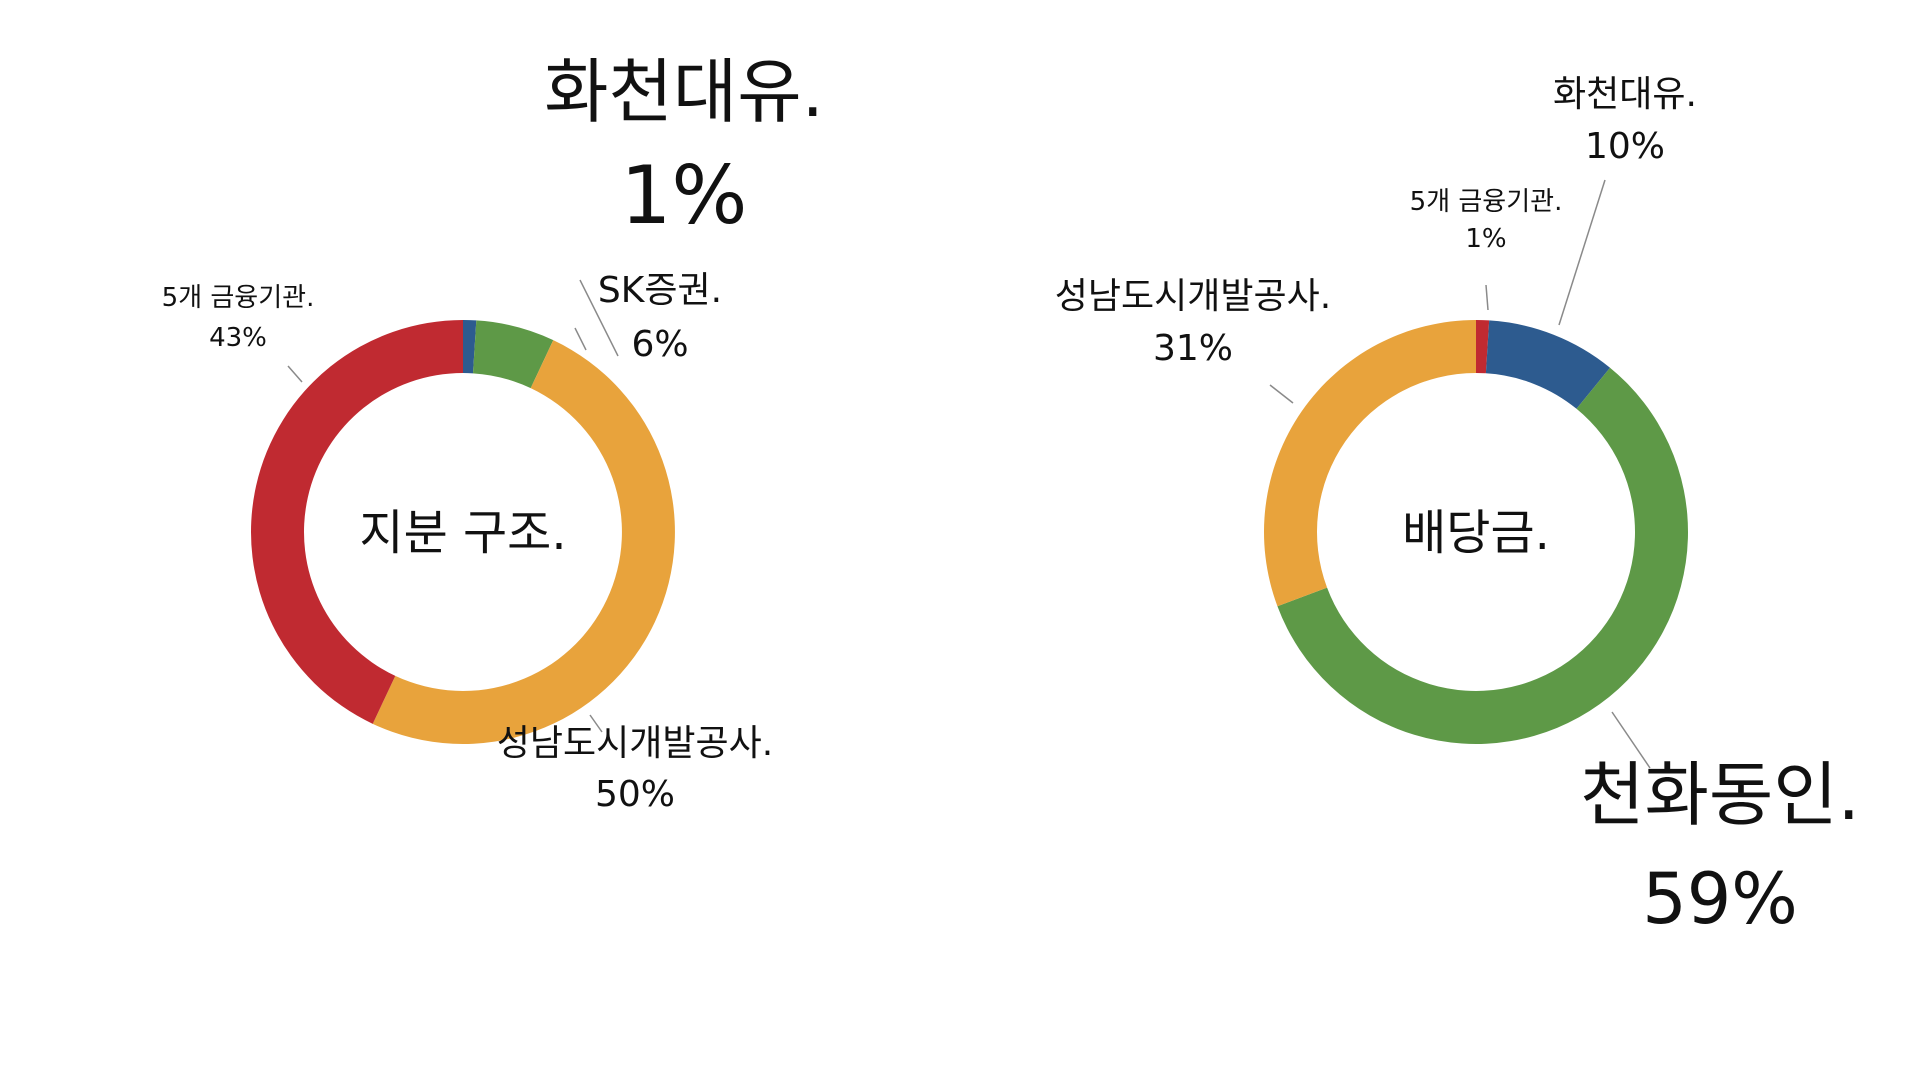  What do you see at coordinates (1720, 795) in the screenshot?
I see `slice-label: 천화동인.` at bounding box center [1720, 795].